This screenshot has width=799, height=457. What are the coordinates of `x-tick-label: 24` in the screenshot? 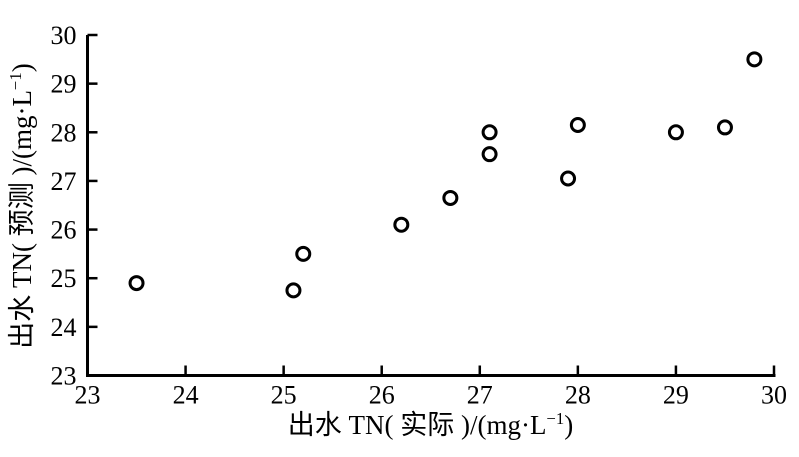 It's located at (186, 395).